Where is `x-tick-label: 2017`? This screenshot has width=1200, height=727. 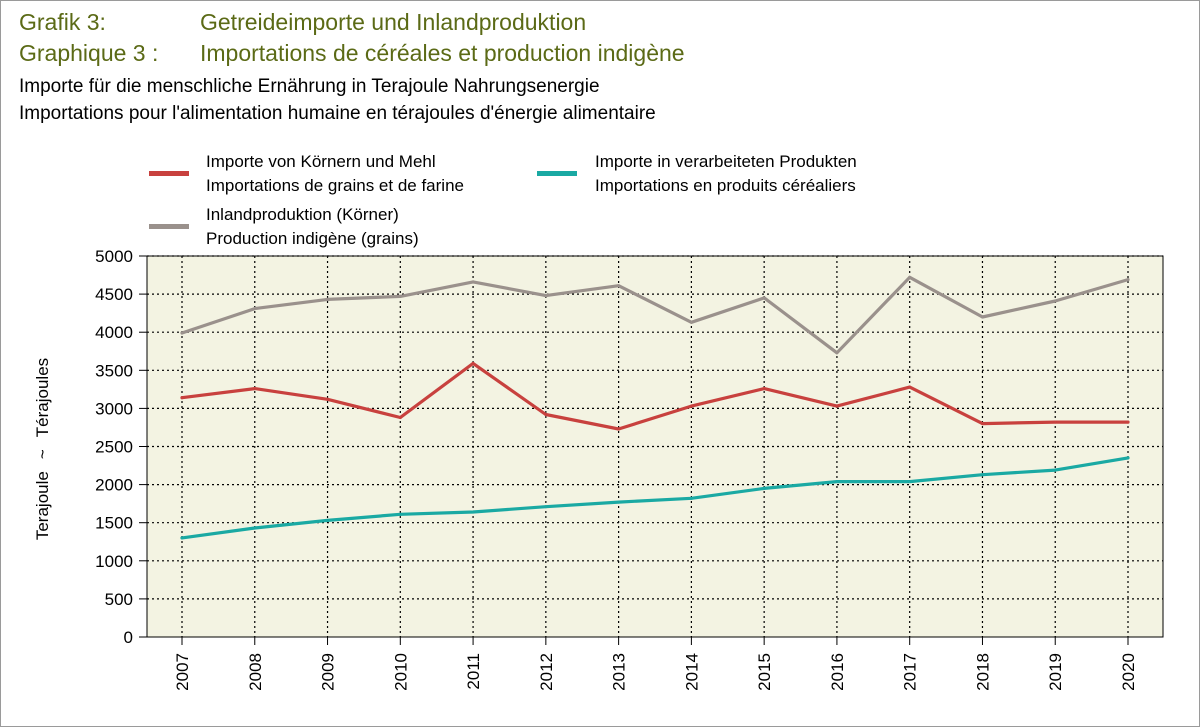
x-tick-label: 2017 is located at coordinates (910, 672).